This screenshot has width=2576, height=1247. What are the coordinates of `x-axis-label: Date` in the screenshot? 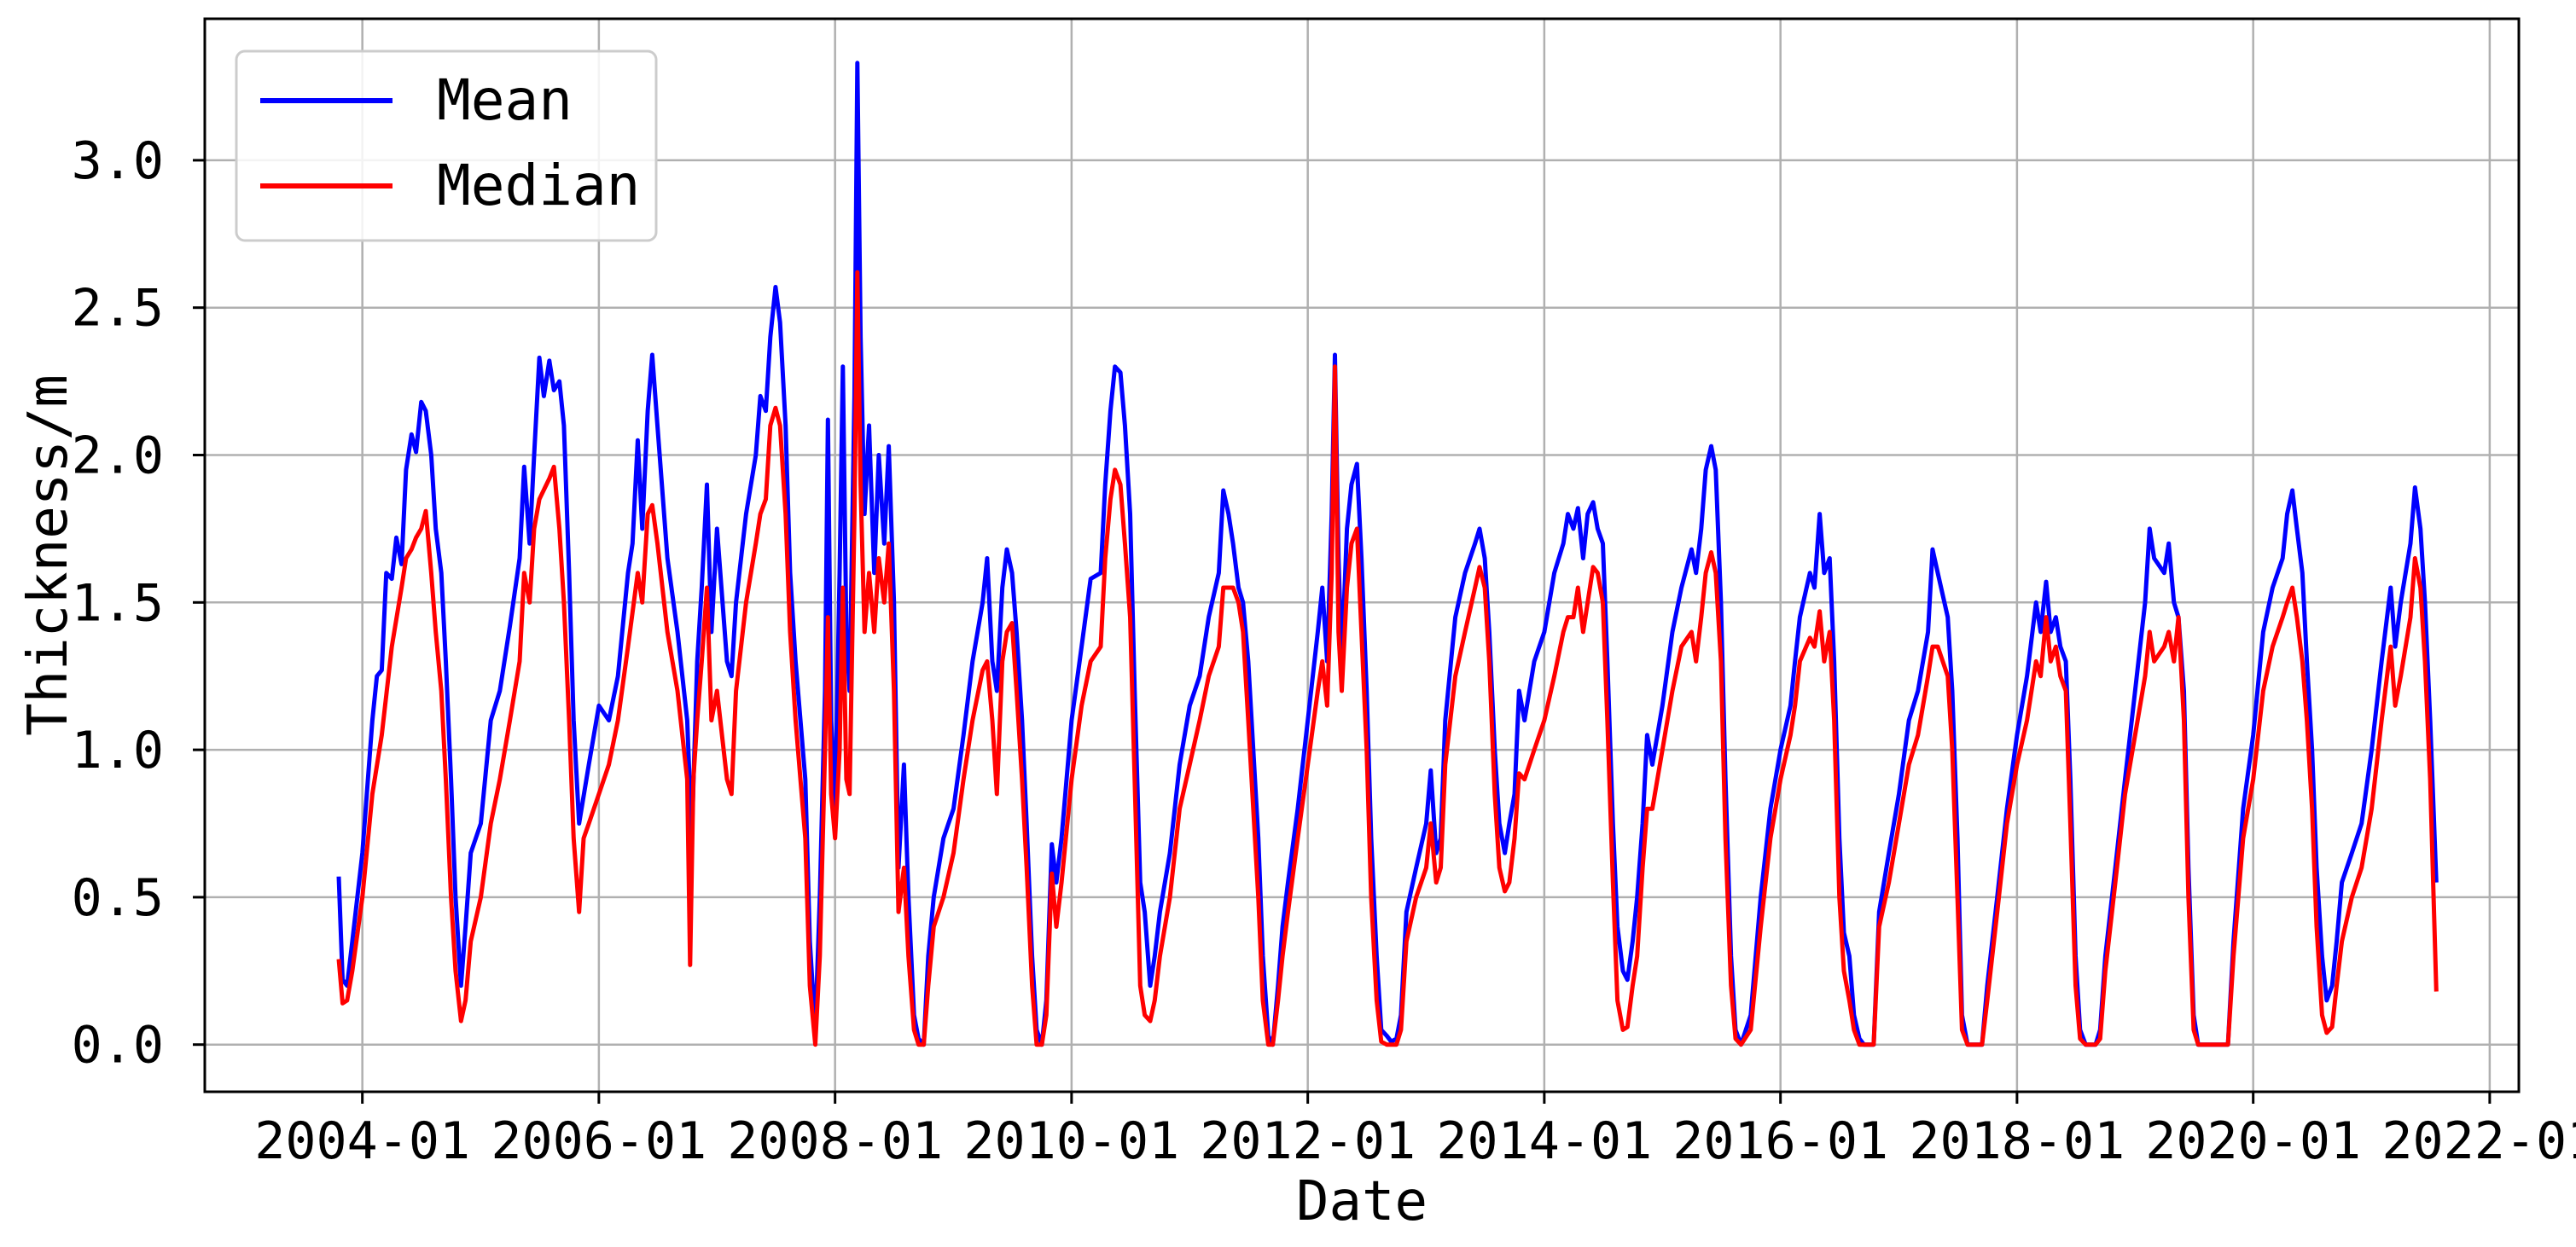 It's located at (1362, 1201).